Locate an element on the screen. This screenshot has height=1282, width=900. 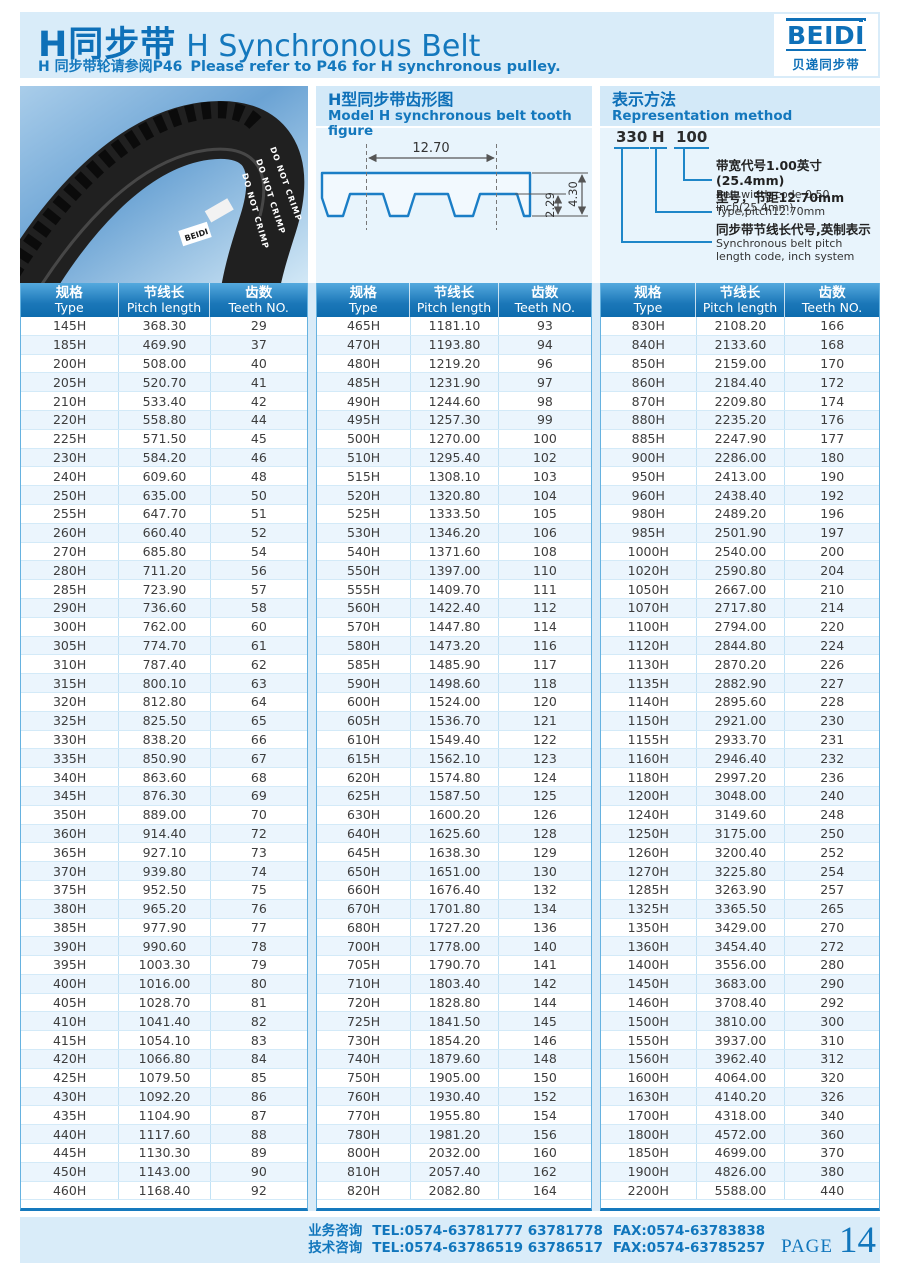
type-cell: 445H is located at coordinates (69, 1153).